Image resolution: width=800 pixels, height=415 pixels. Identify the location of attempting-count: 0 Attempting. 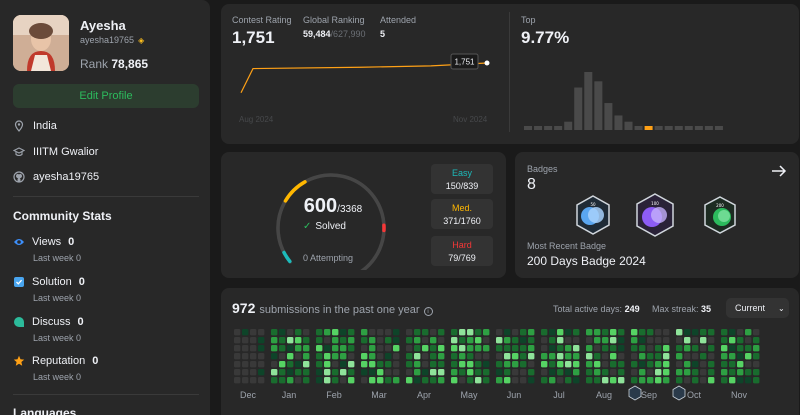
(328, 258).